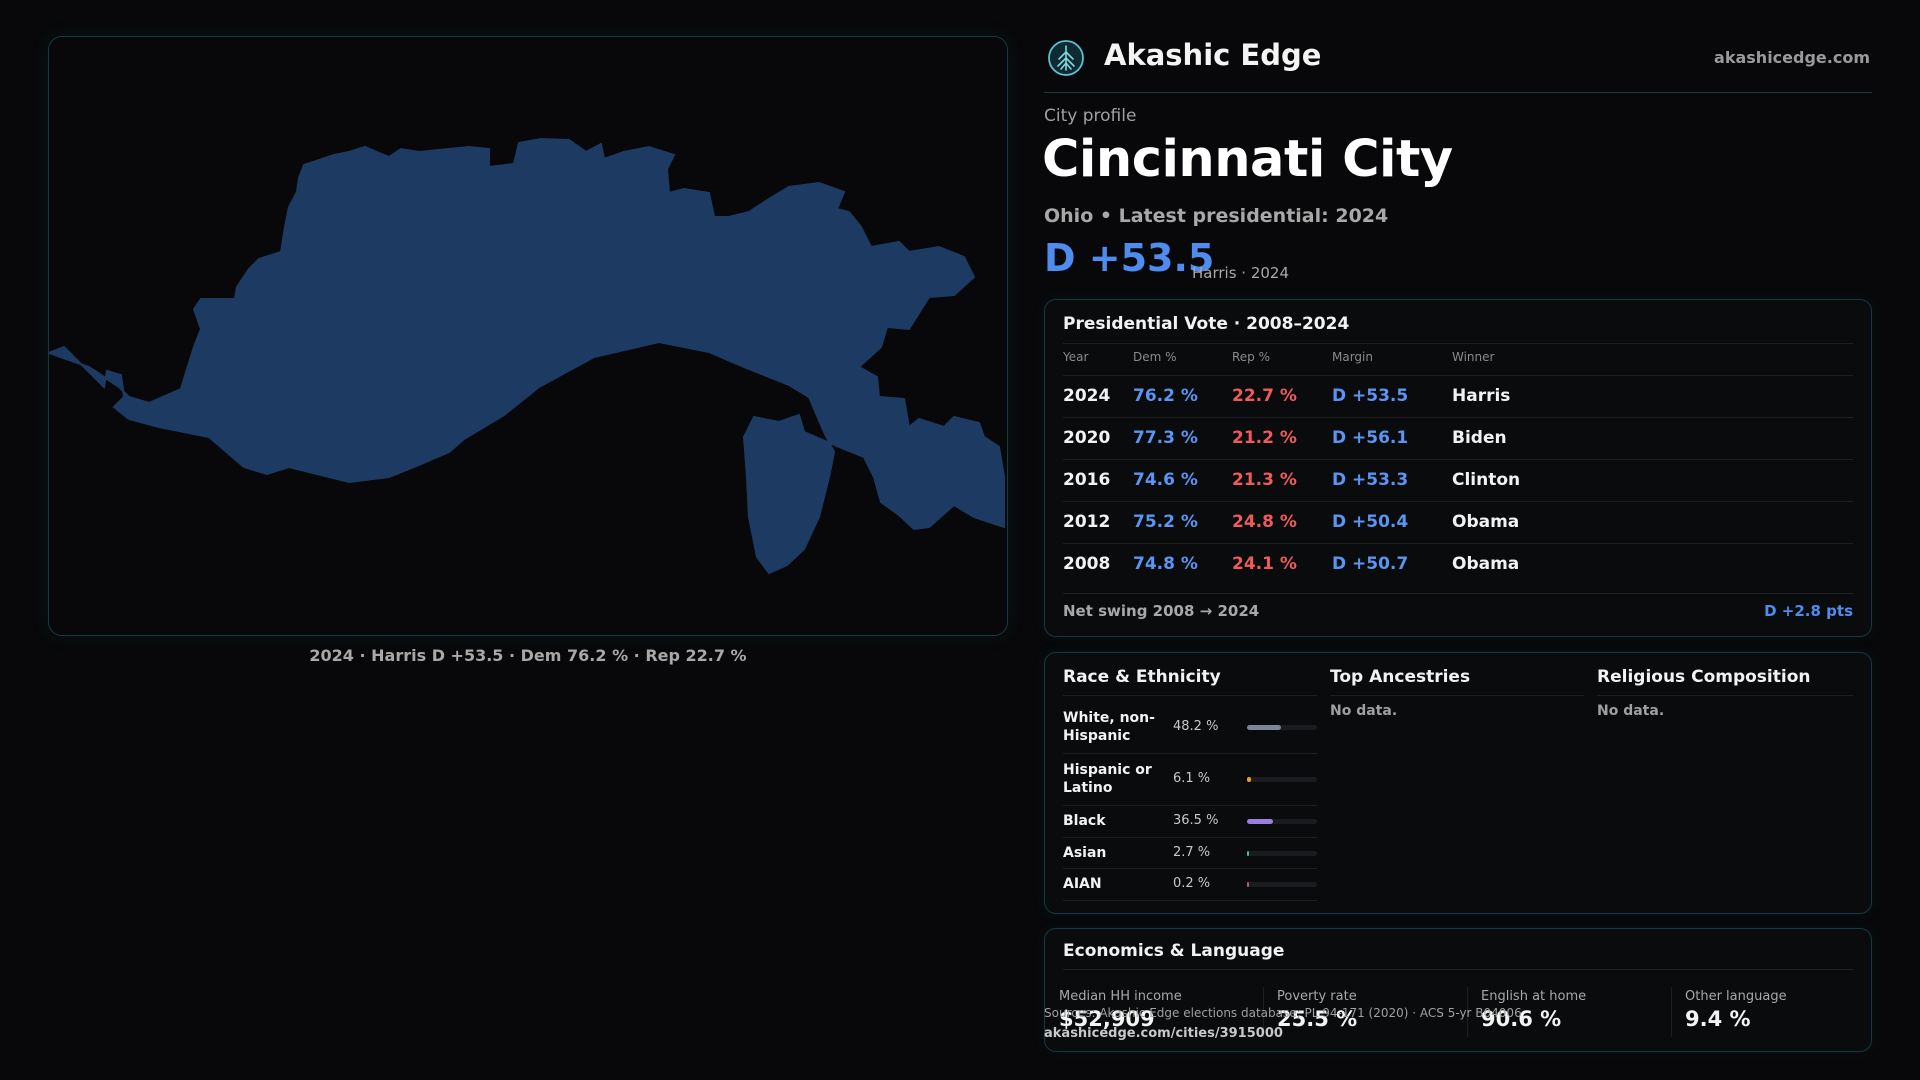  I want to click on race-percent: 6.1 %, so click(1192, 778).